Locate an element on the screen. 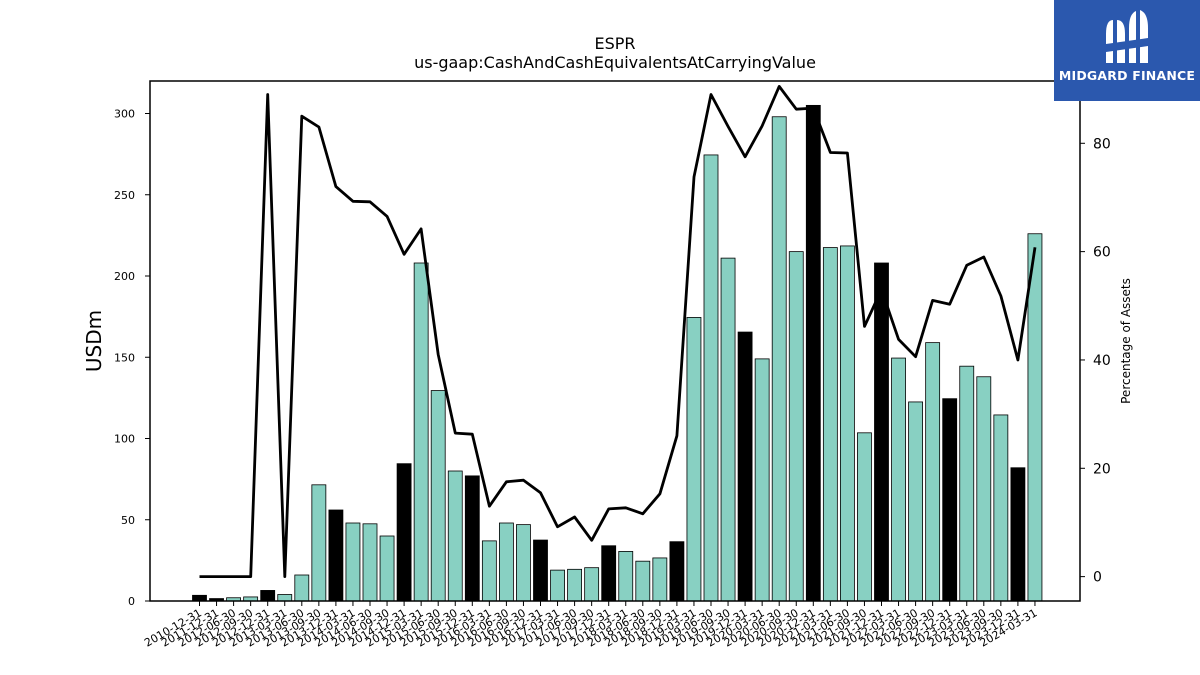 The image size is (1200, 675). y-tick-label: 50 is located at coordinates (128, 520).